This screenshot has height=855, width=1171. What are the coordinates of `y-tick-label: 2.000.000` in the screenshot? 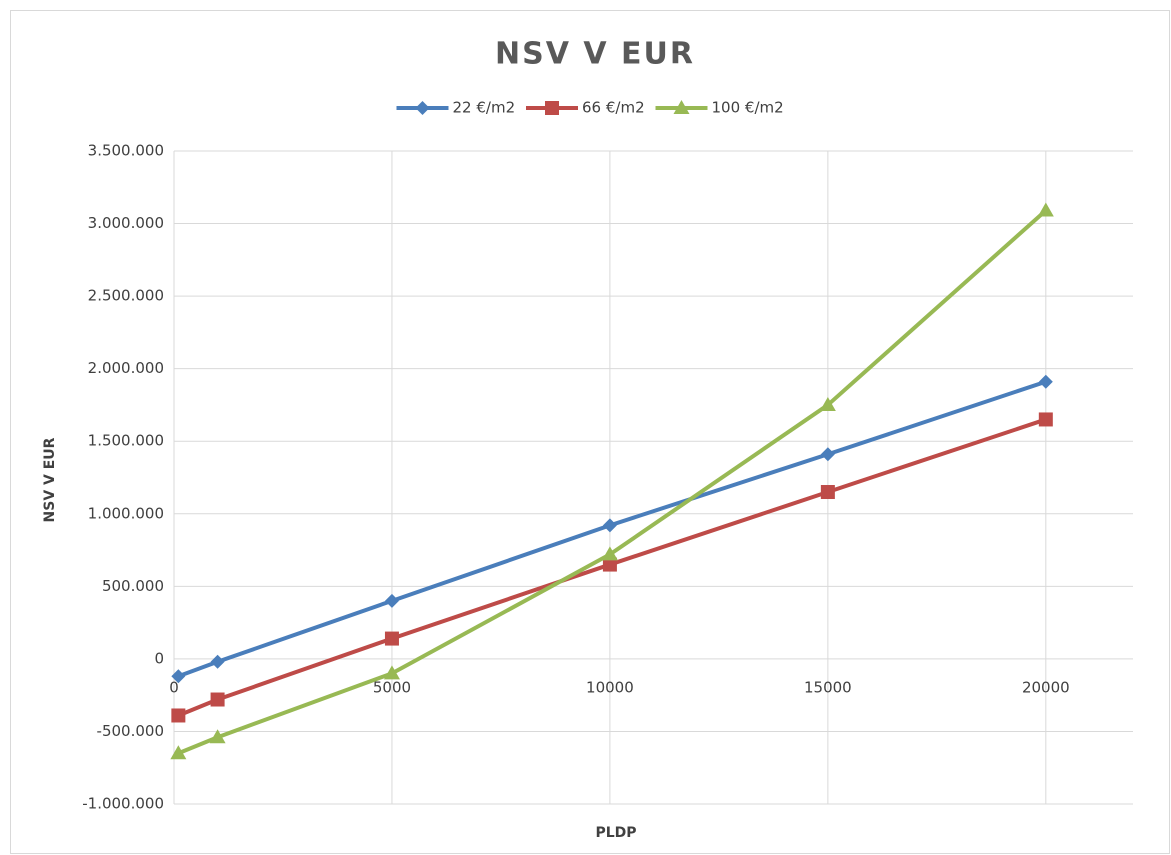 It's located at (126, 368).